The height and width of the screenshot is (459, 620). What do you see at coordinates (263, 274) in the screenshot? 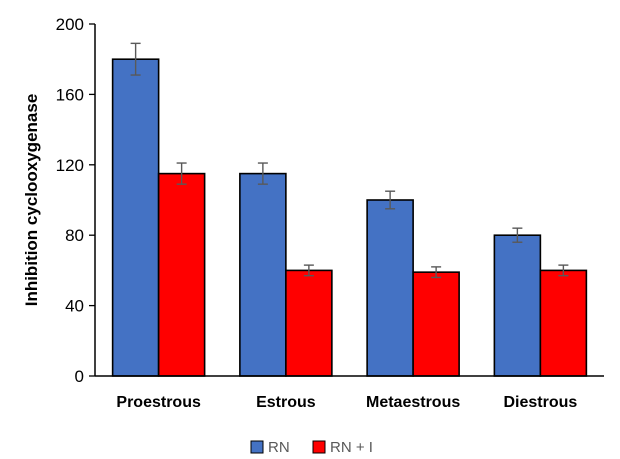
I see `bar-rn-estrous` at bounding box center [263, 274].